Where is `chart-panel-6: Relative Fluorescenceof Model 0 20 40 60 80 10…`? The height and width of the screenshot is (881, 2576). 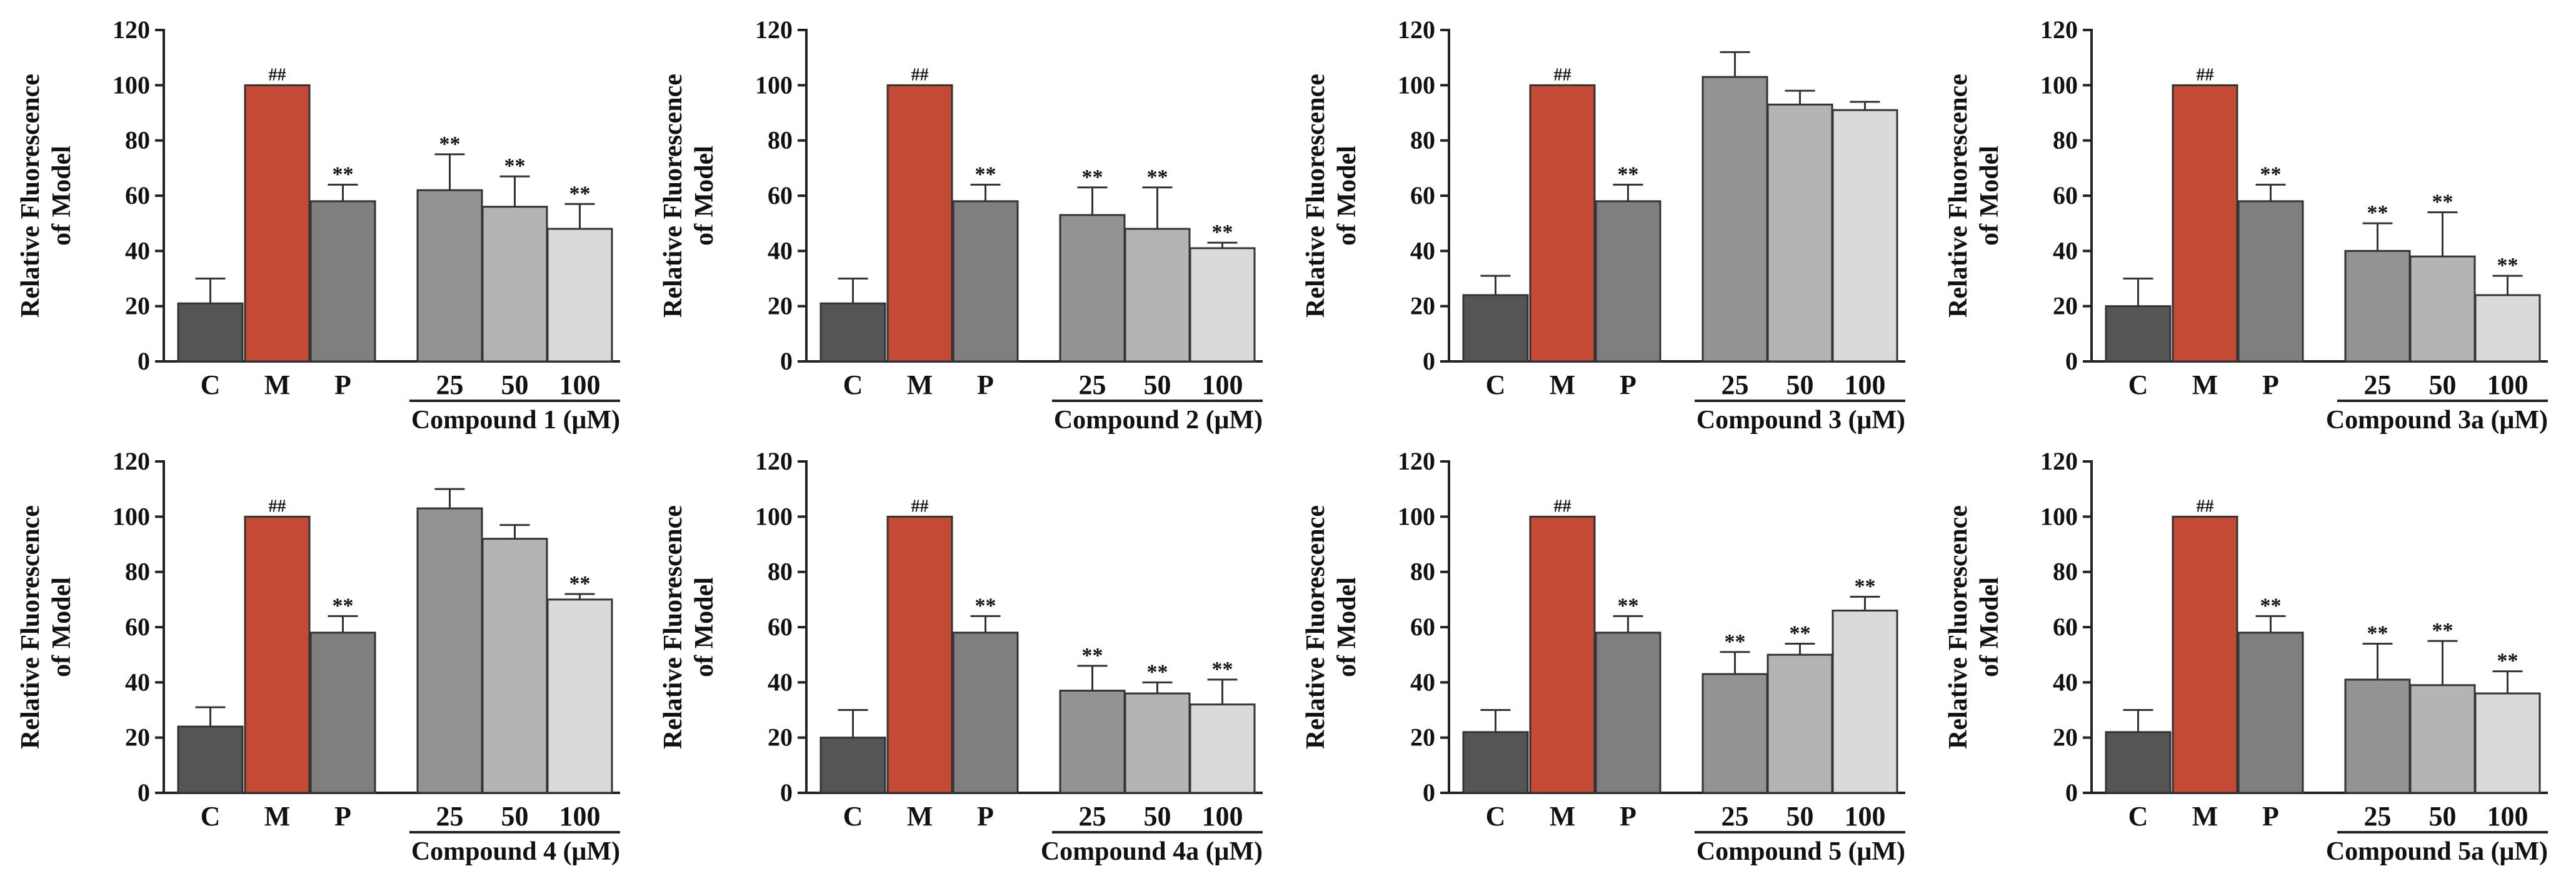 chart-panel-6: Relative Fluorescenceof Model 0 20 40 60 80 10… is located at coordinates (961, 656).